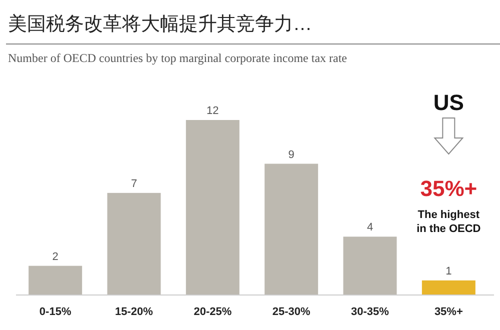 The image size is (500, 330). I want to click on x-tick-label: 20-25%, so click(213, 312).